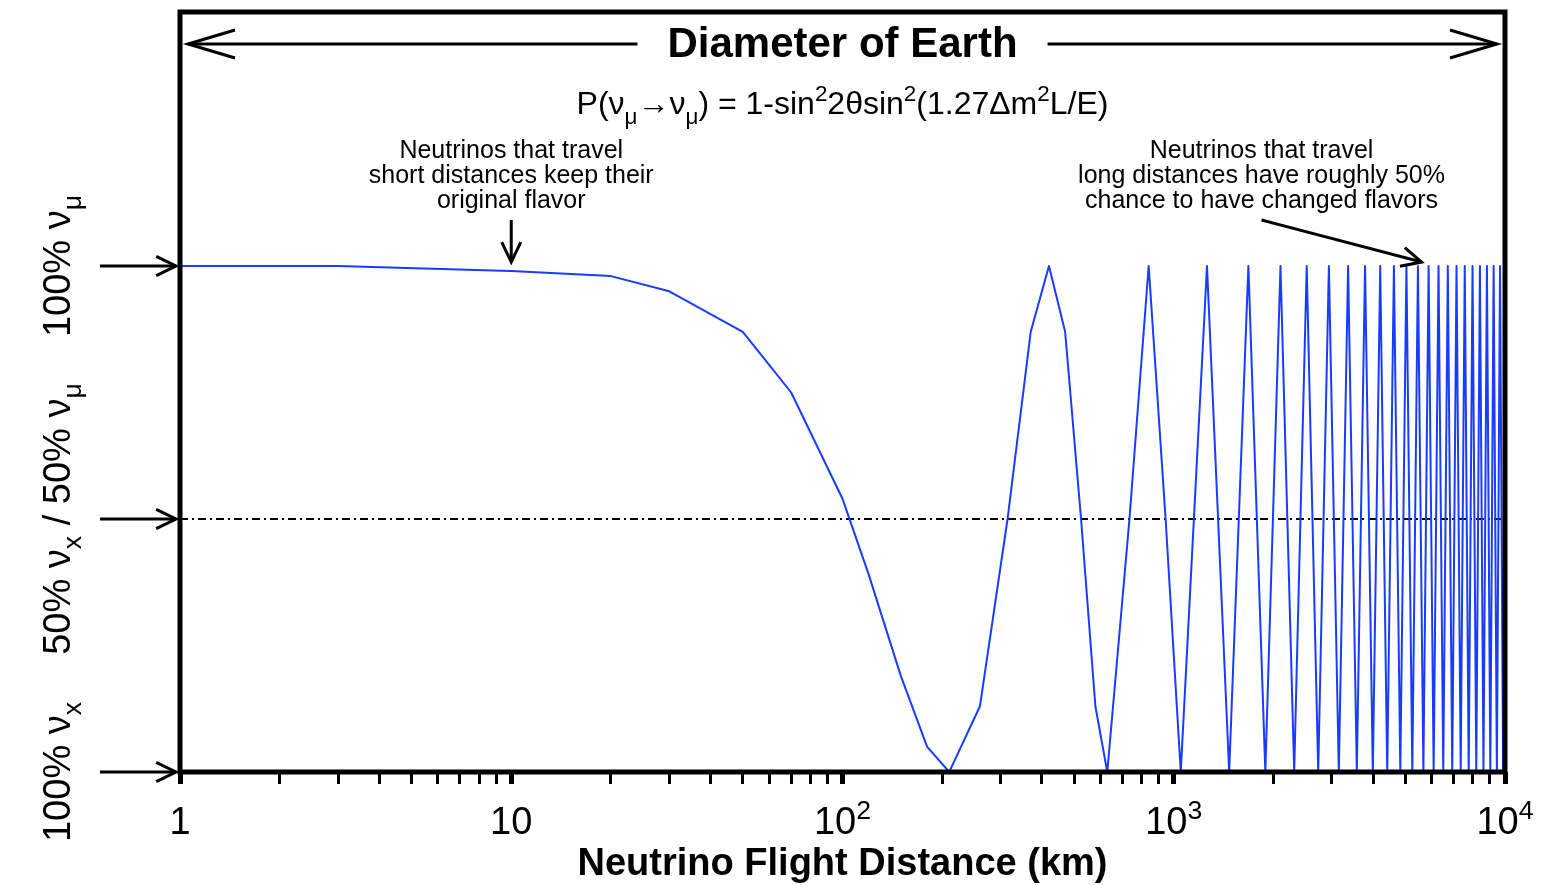  I want to click on x-axis-title: Neutrino Flight Distance (km), so click(842, 862).